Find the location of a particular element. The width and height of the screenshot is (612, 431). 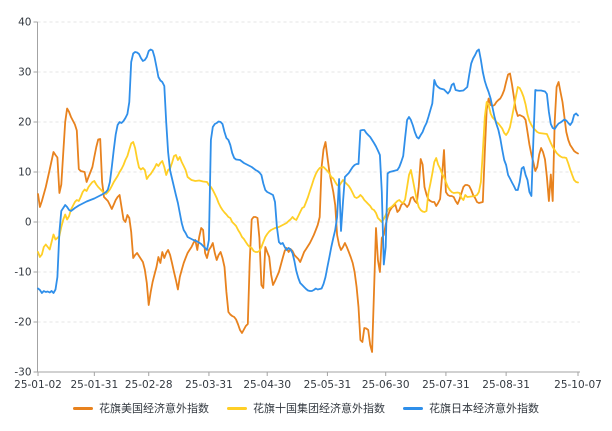

y-tick-label: -30 is located at coordinates (22, 373).